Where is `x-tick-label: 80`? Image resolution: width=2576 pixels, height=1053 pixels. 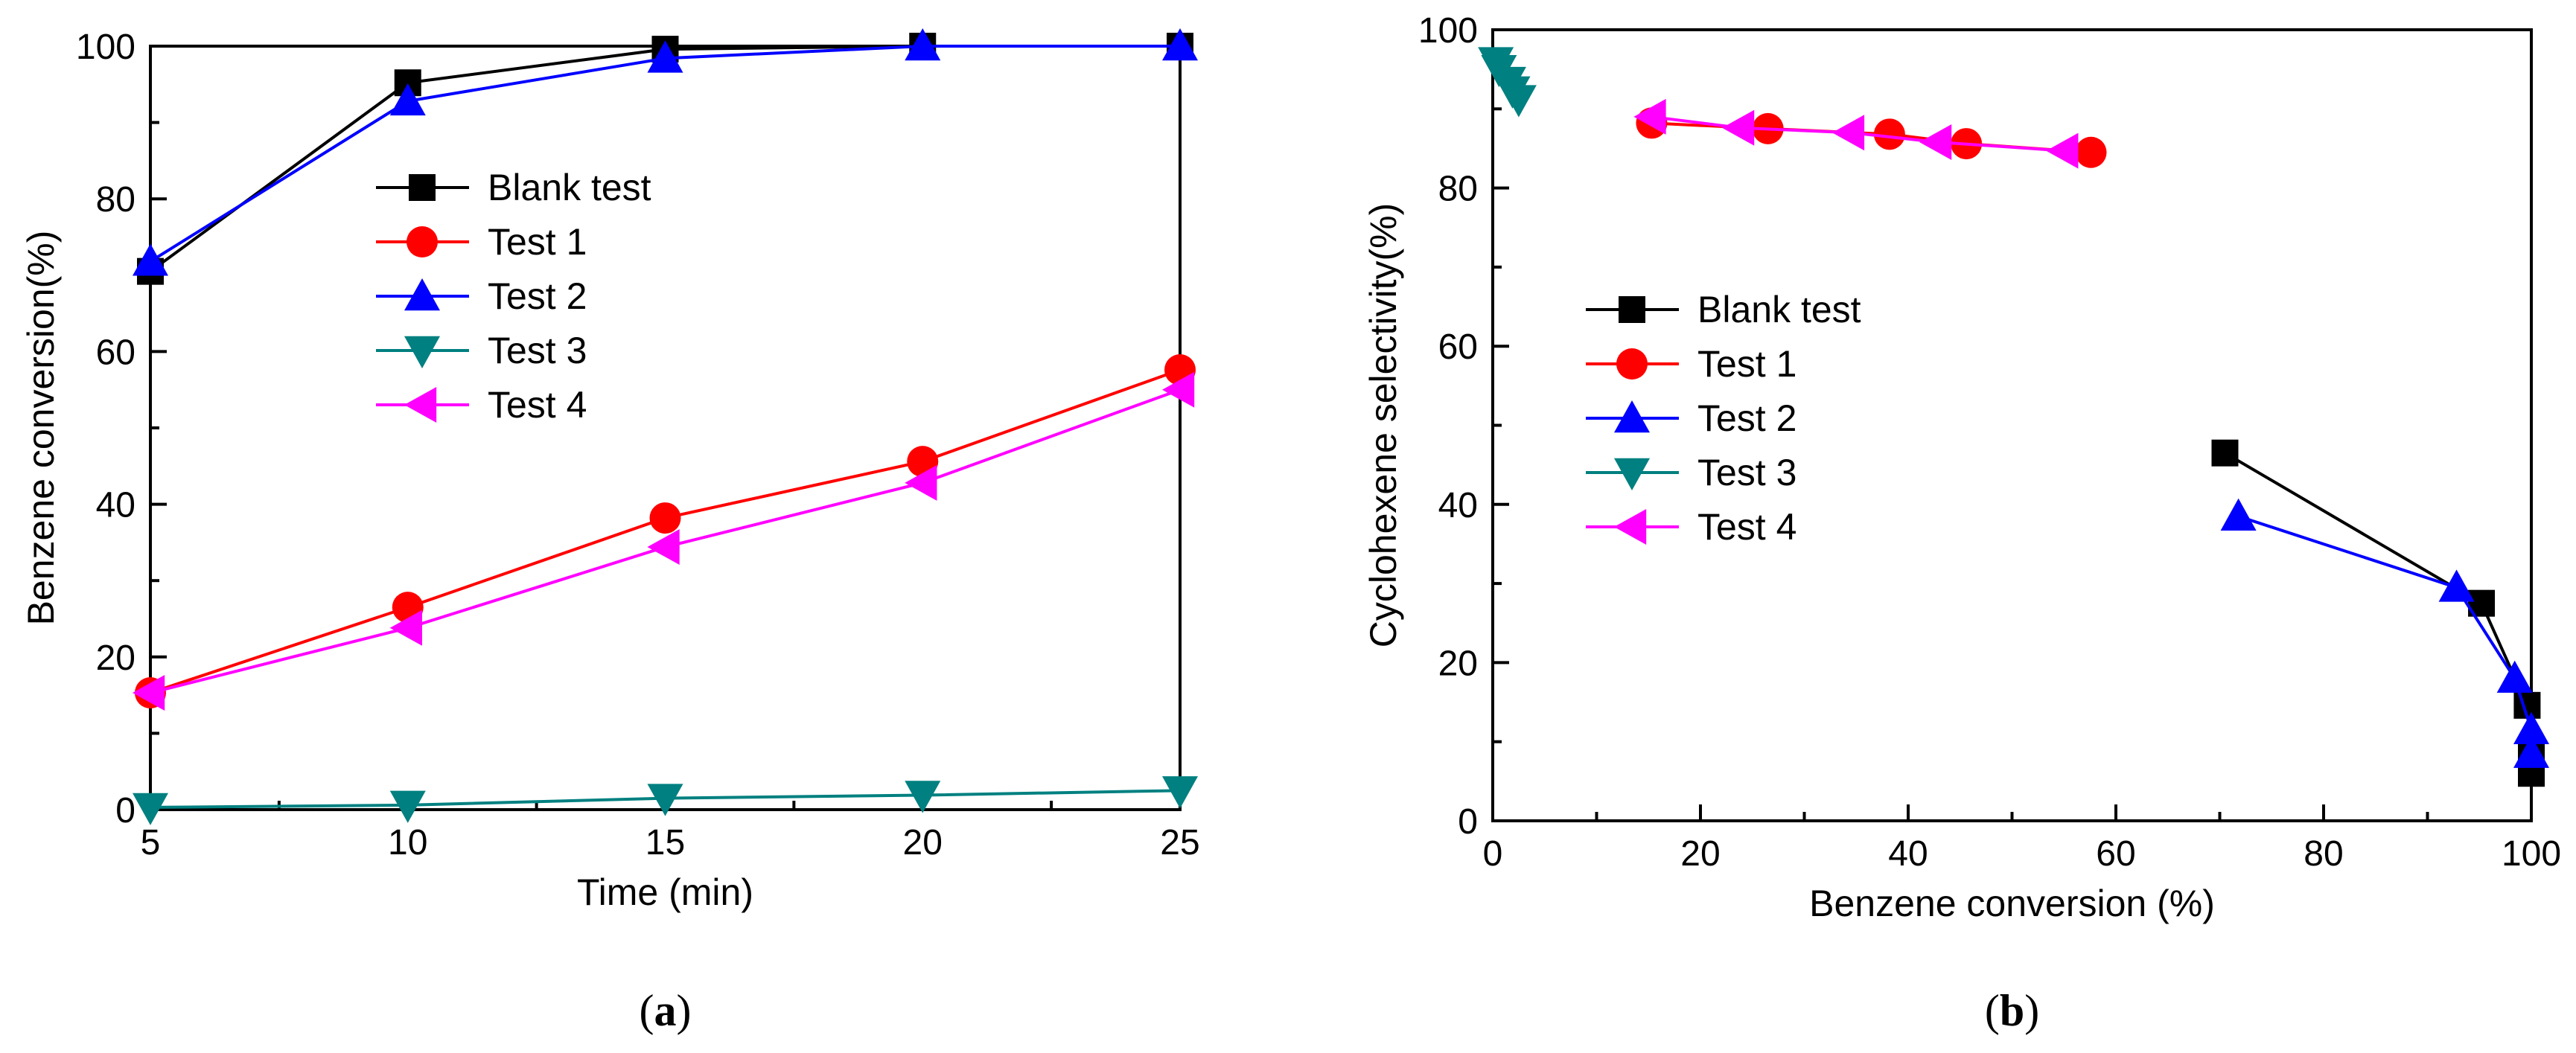
x-tick-label: 80 is located at coordinates (2323, 854).